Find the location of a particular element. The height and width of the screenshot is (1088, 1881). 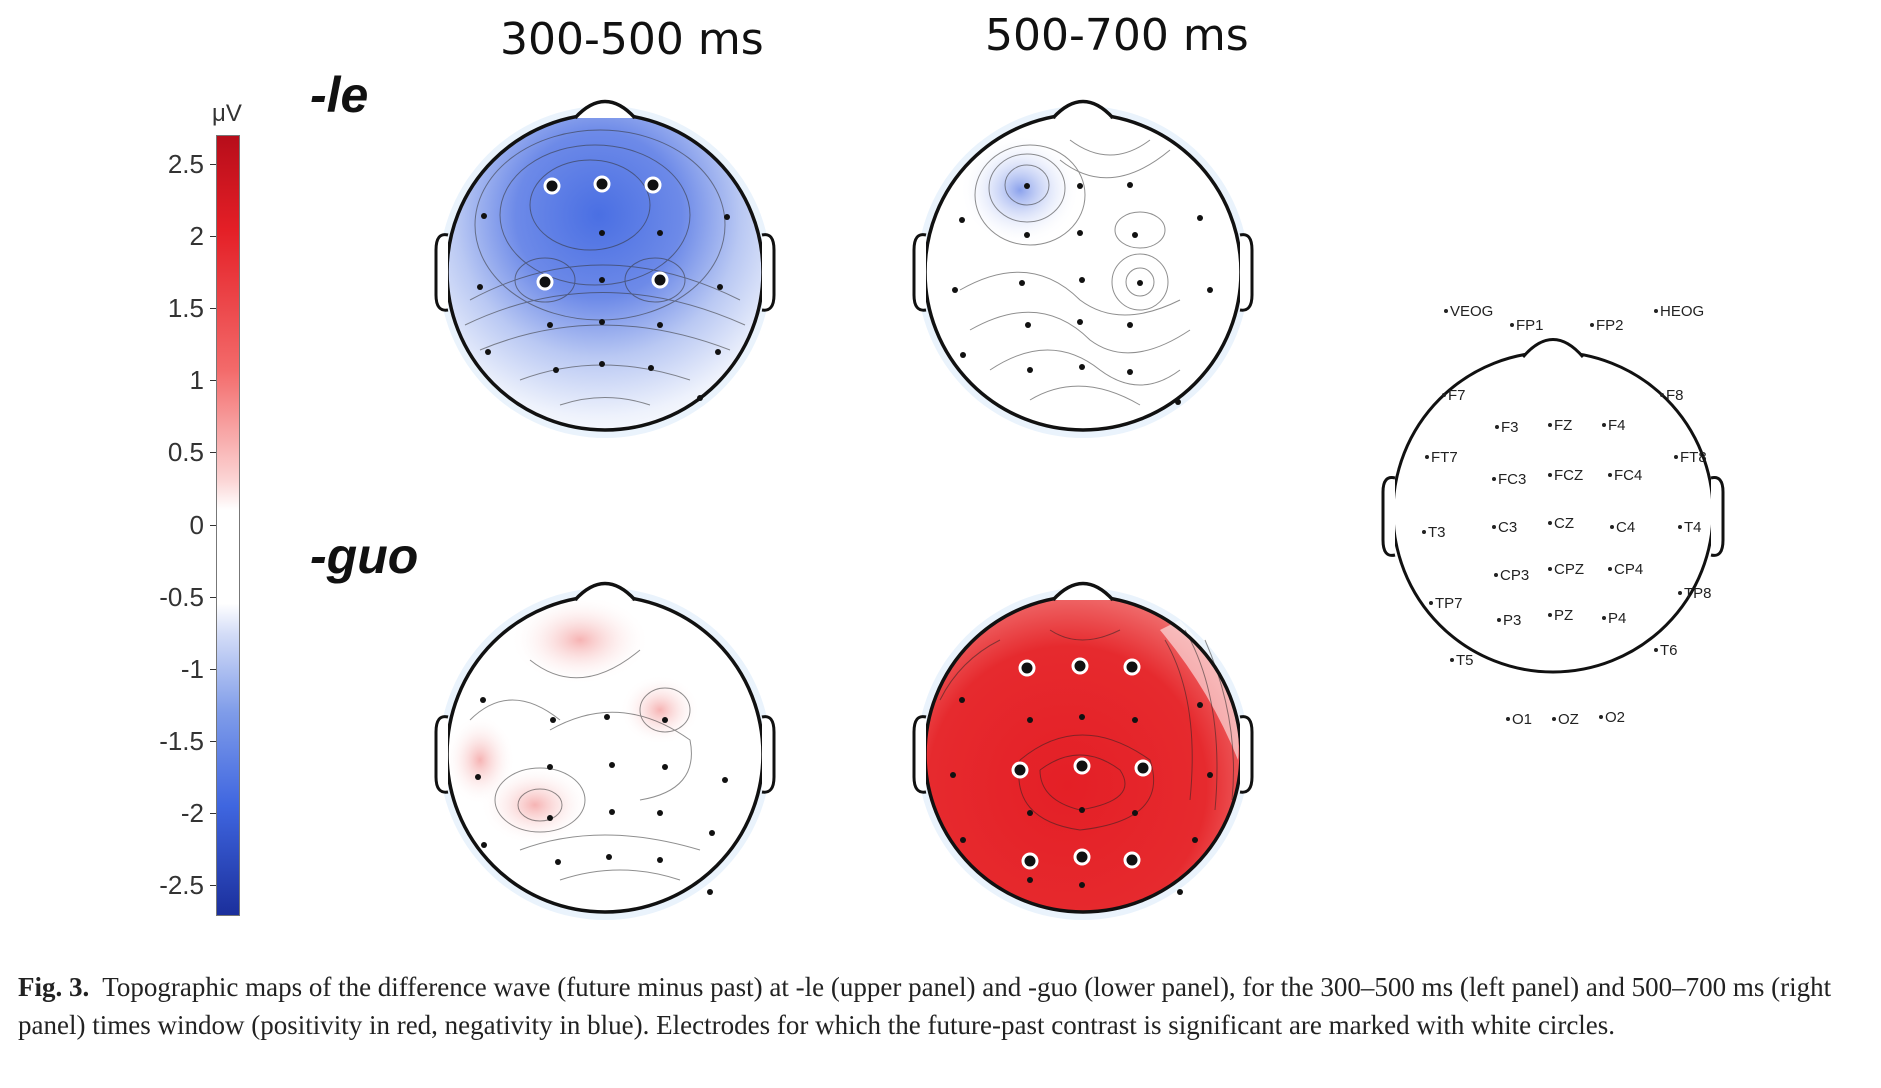

electrode-label-ft8: FT8 is located at coordinates (1693, 457).